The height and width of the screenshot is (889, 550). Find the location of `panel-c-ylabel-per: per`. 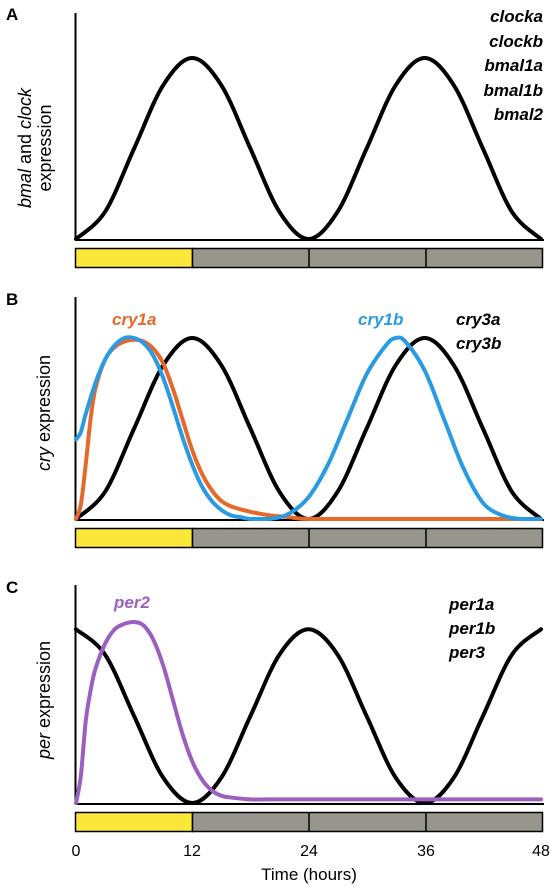

panel-c-ylabel-per: per is located at coordinates (44, 746).